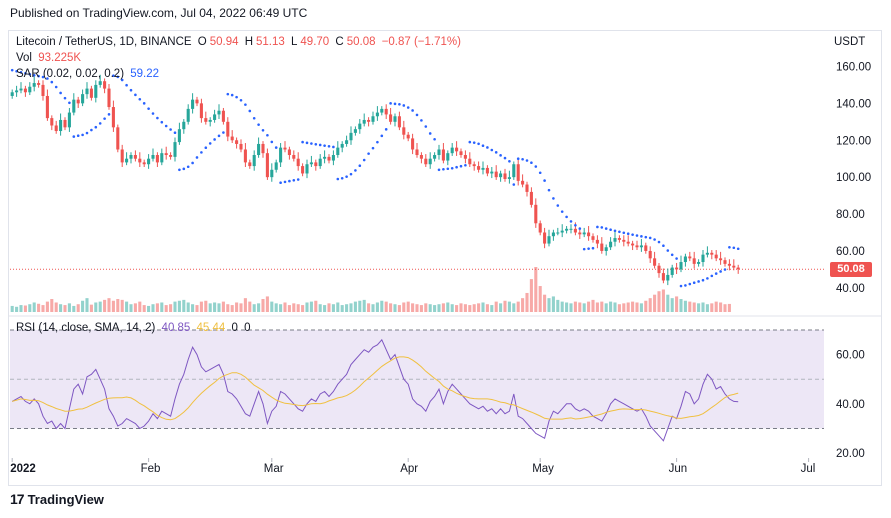  I want to click on volume-label: Vol, so click(24, 58).